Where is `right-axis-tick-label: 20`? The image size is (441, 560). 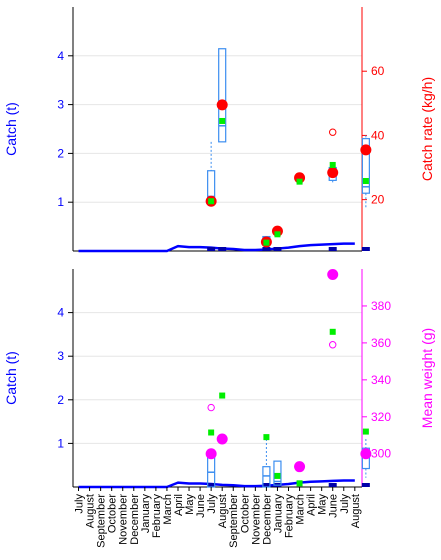
right-axis-tick-label: 20 is located at coordinates (378, 200).